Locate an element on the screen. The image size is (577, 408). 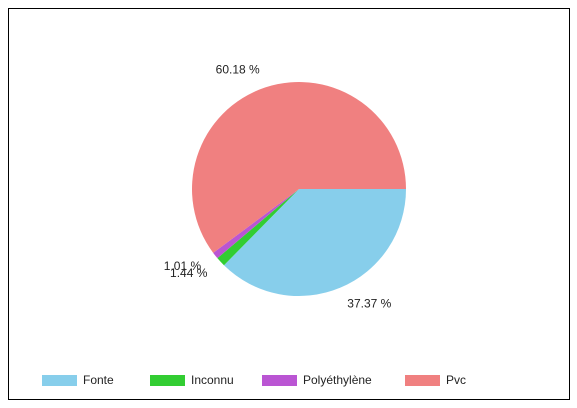
data-label: 1.44 % is located at coordinates (189, 273).